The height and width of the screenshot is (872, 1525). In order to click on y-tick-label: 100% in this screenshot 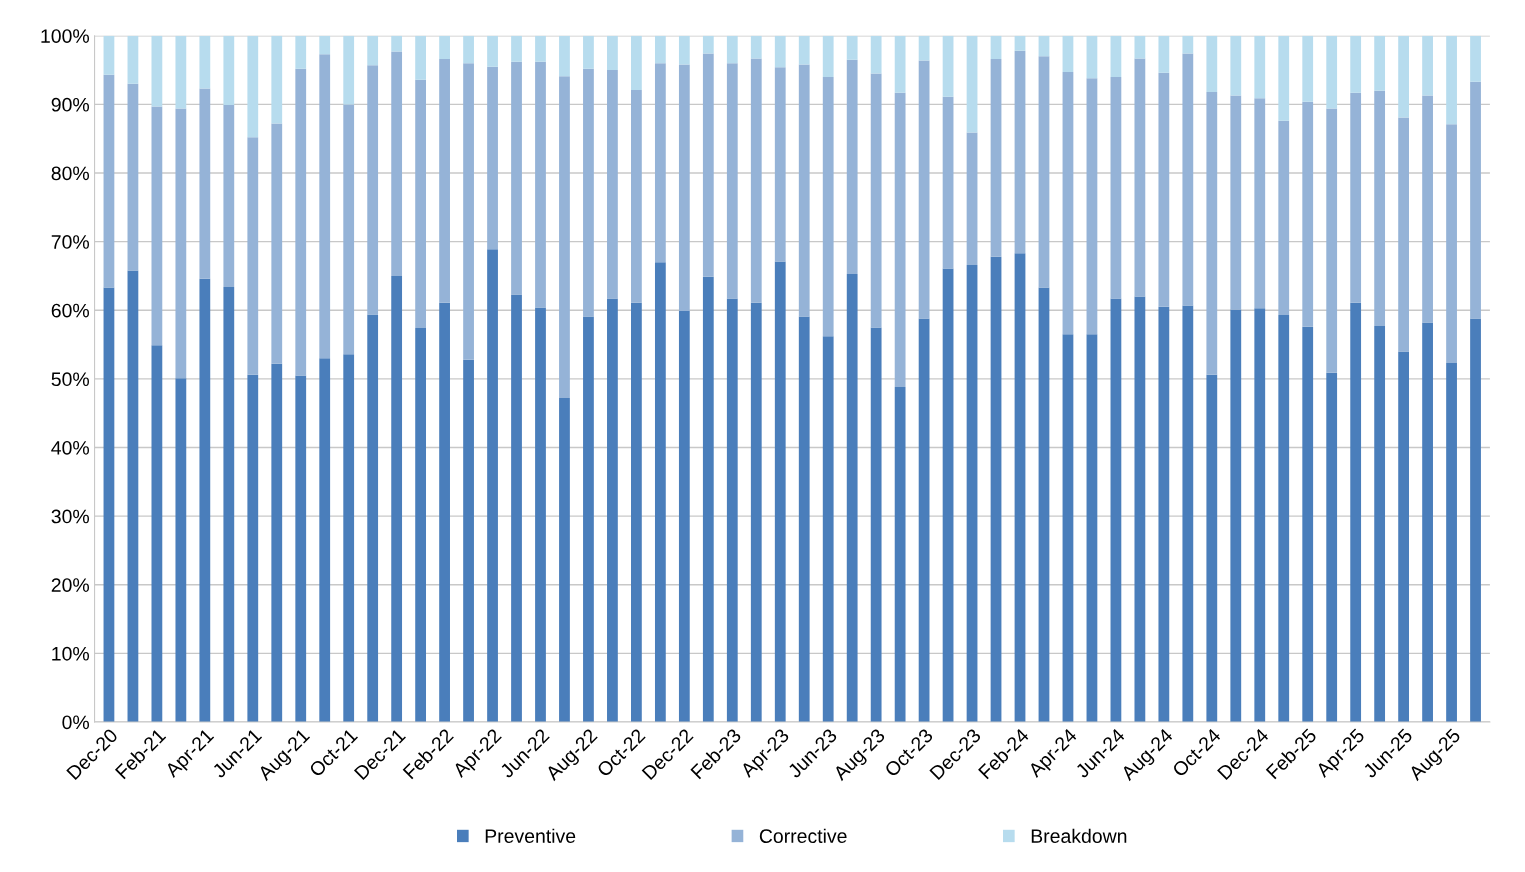, I will do `click(65, 36)`.